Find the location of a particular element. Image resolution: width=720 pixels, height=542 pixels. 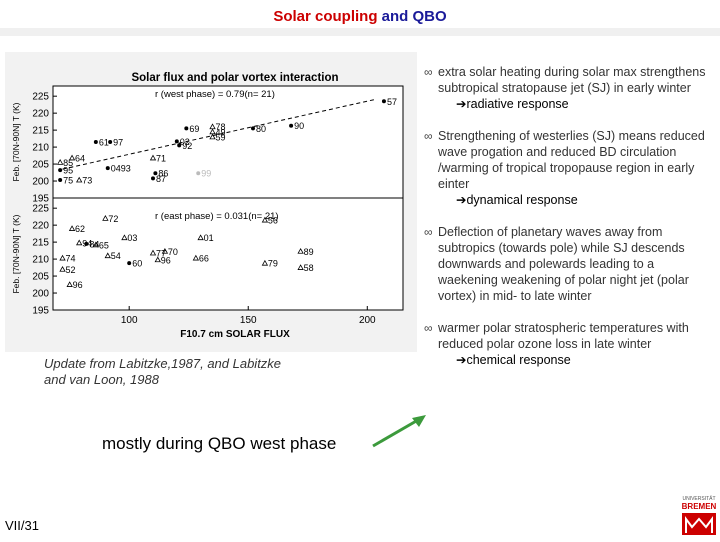

title-and-qbo: and QBO is located at coordinates (414, 16).